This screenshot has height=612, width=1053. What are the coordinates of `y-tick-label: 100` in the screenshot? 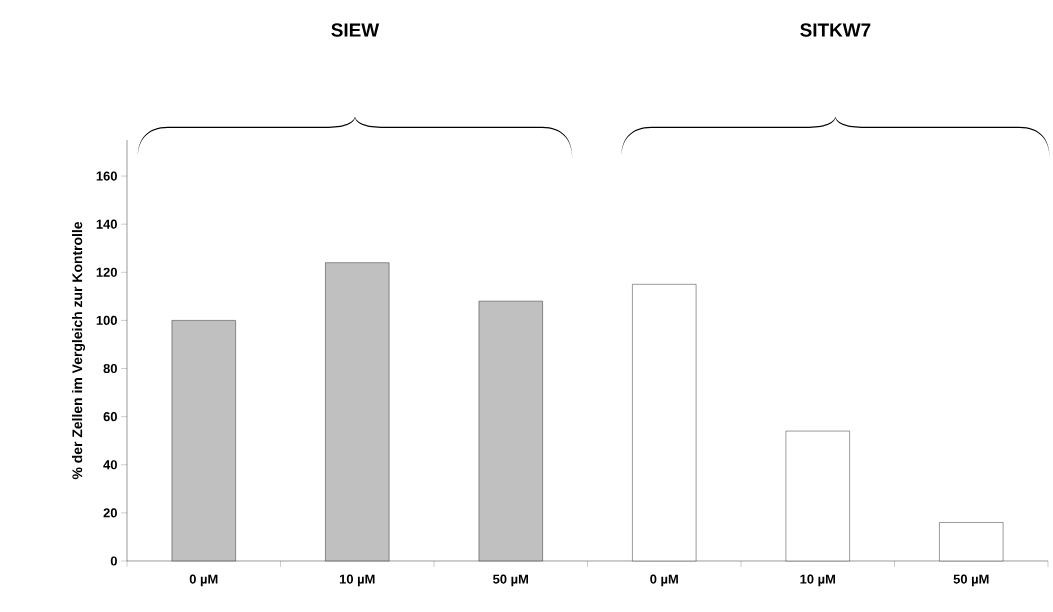 It's located at (106, 320).